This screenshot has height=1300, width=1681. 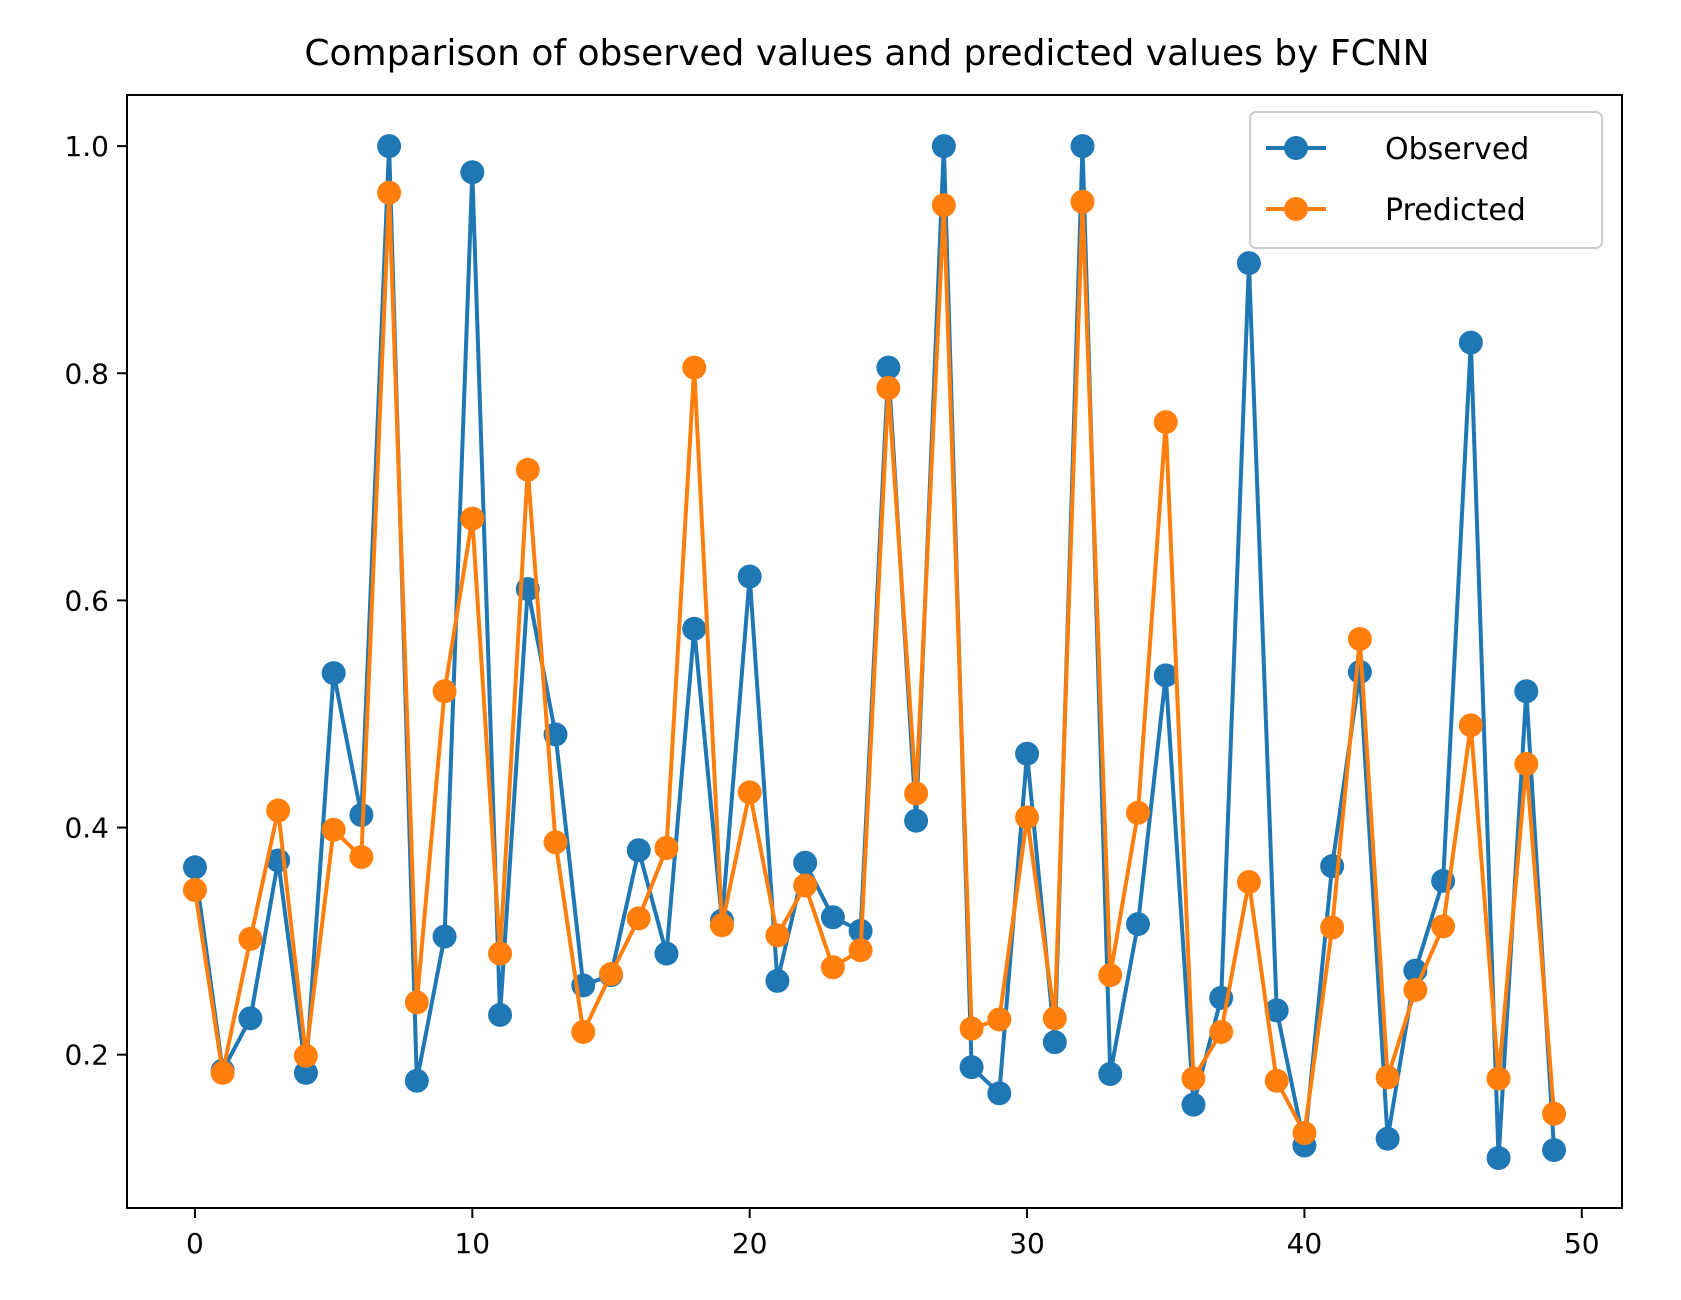 What do you see at coordinates (86, 828) in the screenshot?
I see `y-tick-label: 0.4` at bounding box center [86, 828].